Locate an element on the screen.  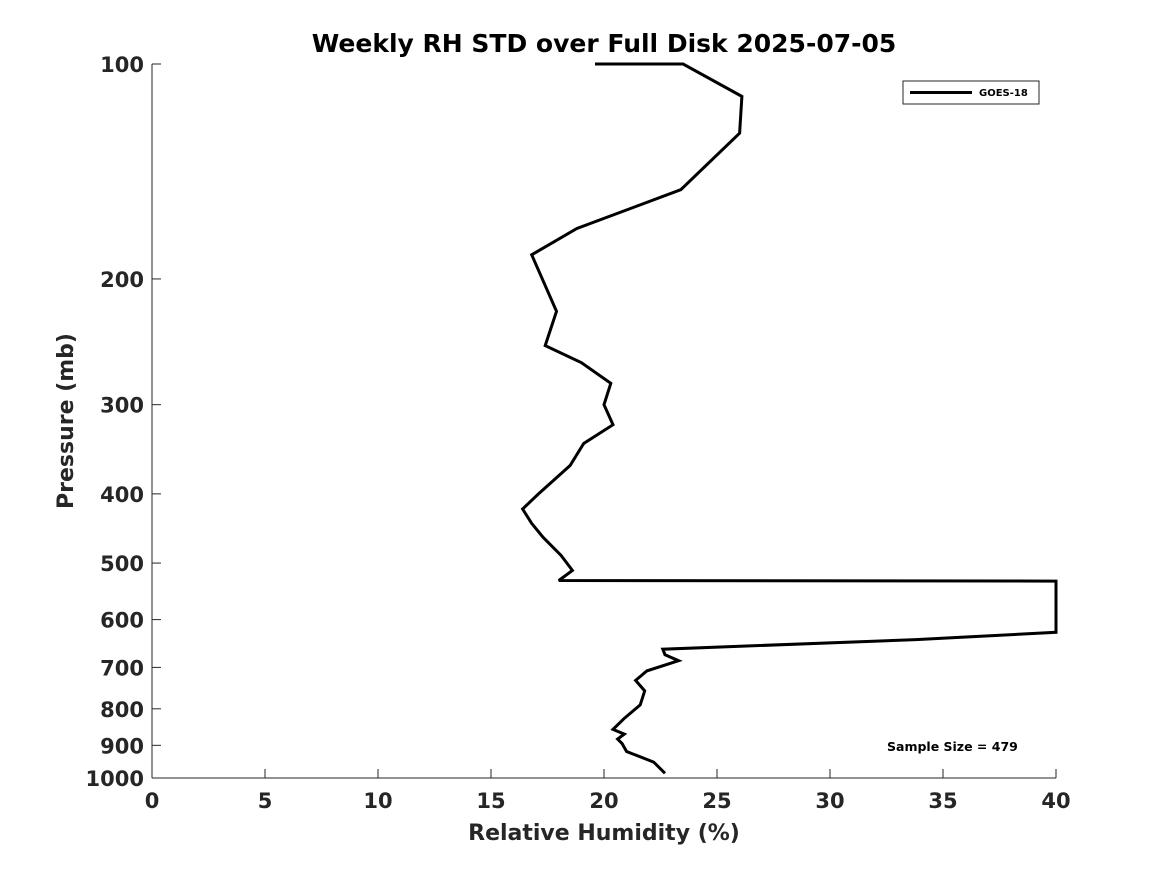
y-tick-label: 600 is located at coordinates (122, 621).